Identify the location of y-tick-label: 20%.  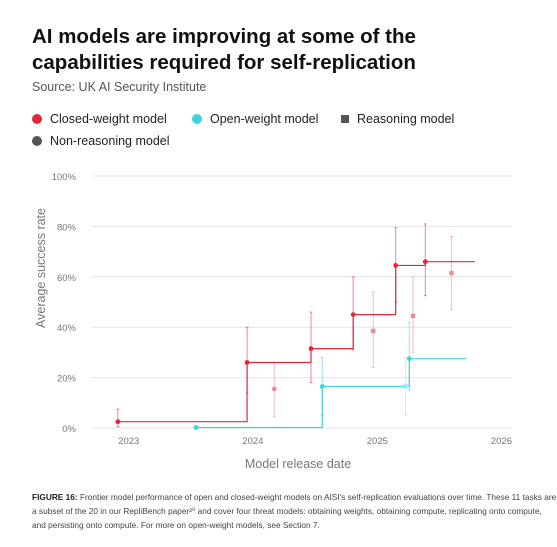
(67, 379).